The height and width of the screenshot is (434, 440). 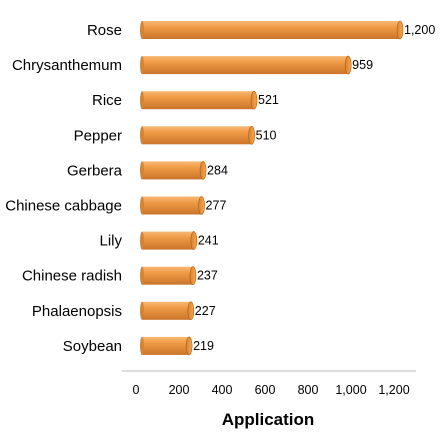 What do you see at coordinates (110, 241) in the screenshot?
I see `category-label: Lily` at bounding box center [110, 241].